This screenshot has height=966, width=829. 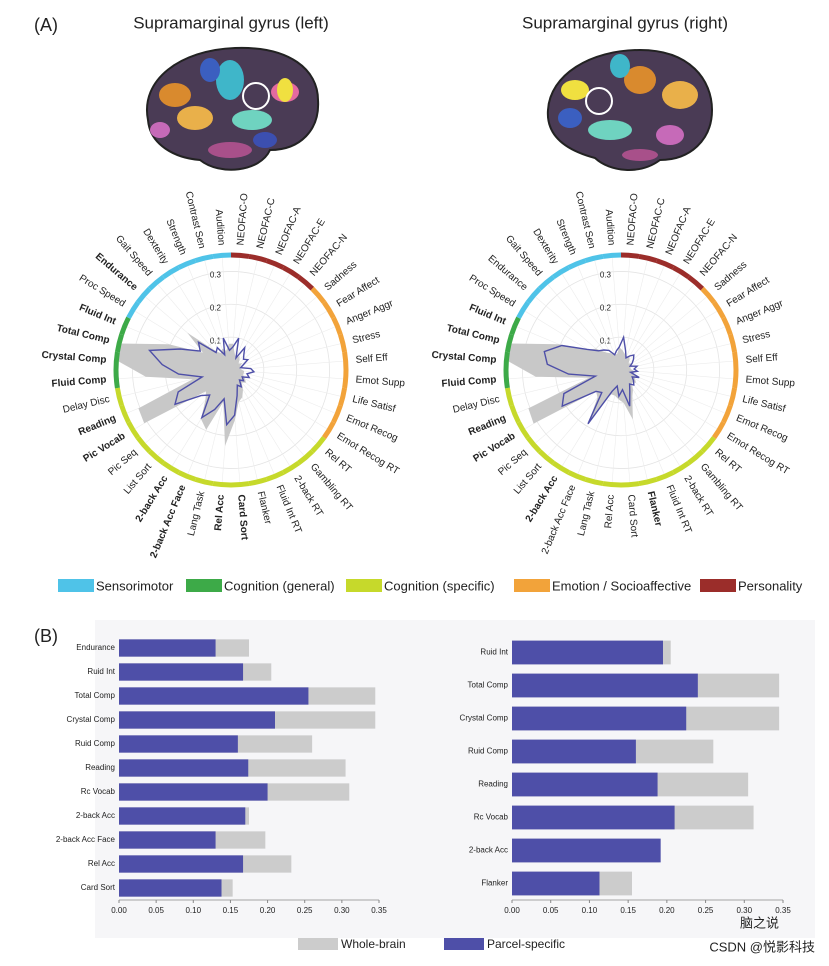 I want to click on category-label: Total Comp, so click(x=82, y=334).